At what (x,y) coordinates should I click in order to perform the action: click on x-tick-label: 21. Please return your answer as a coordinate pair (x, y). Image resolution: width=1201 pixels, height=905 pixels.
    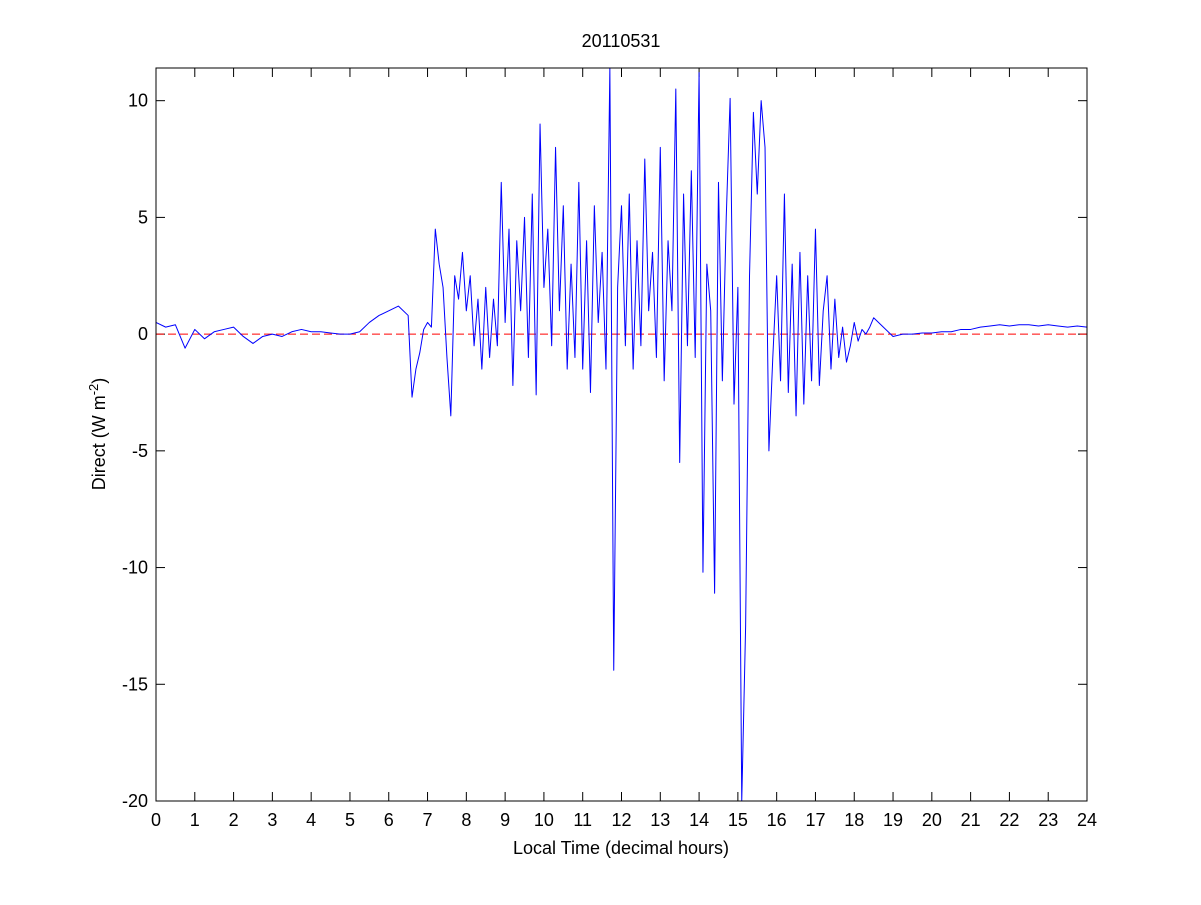
    Looking at the image, I should click on (971, 820).